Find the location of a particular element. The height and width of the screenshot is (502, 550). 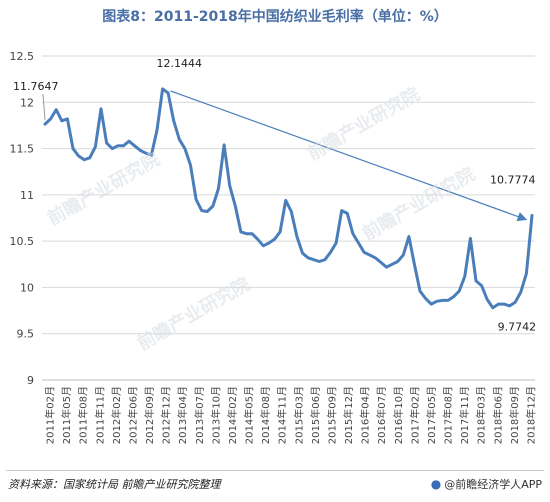

x-tick-label: 2012年09月 is located at coordinates (149, 415).